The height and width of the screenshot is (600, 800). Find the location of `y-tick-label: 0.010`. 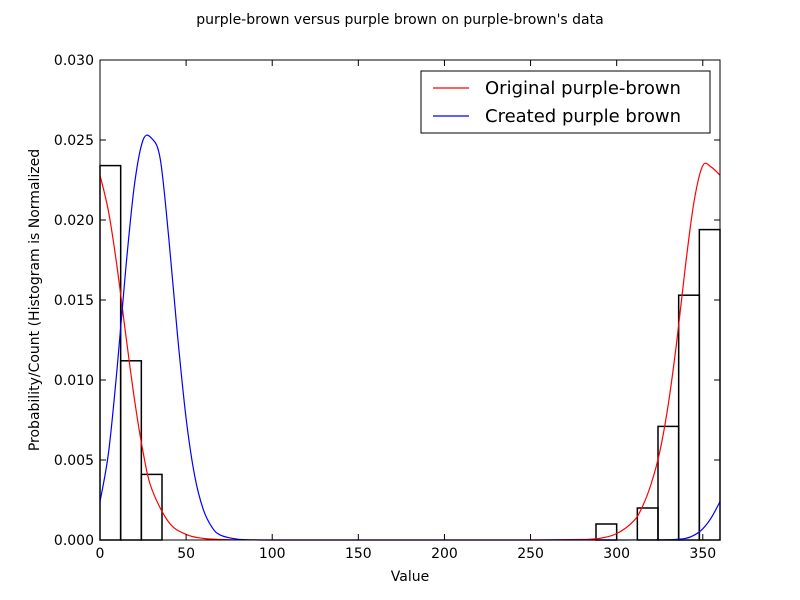

y-tick-label: 0.010 is located at coordinates (74, 381).